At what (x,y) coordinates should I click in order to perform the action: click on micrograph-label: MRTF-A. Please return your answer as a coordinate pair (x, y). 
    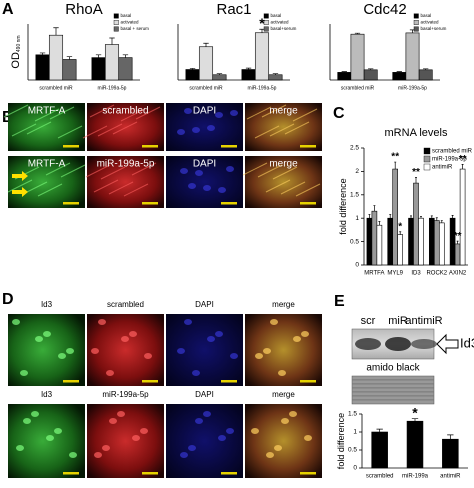
    Looking at the image, I should click on (47, 164).